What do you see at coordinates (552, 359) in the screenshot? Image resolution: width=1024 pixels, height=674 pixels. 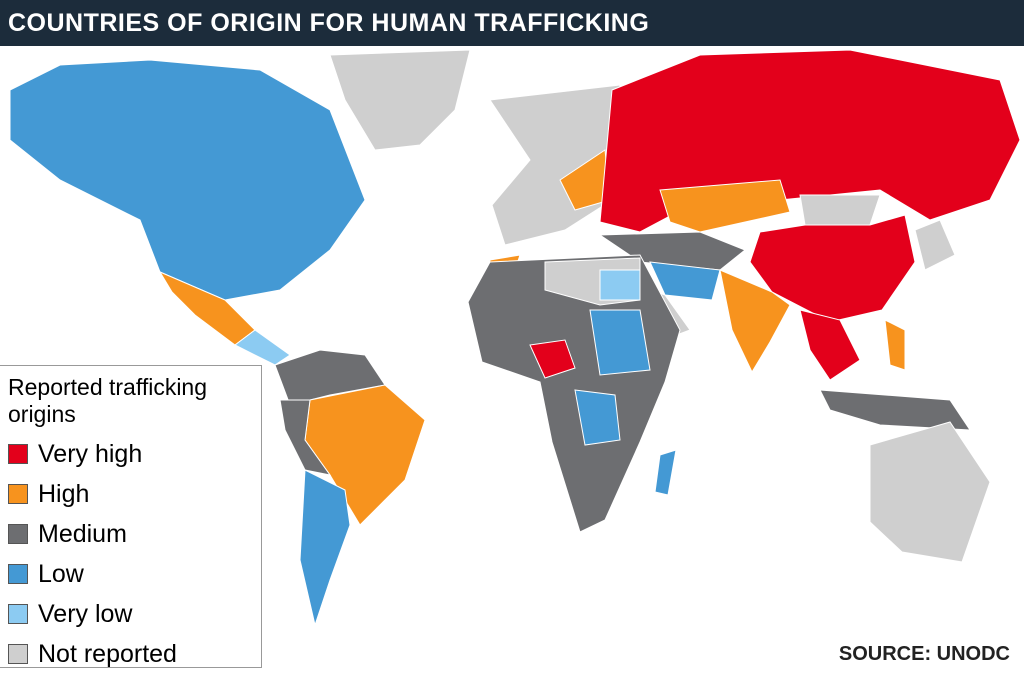 I see `nigeria` at bounding box center [552, 359].